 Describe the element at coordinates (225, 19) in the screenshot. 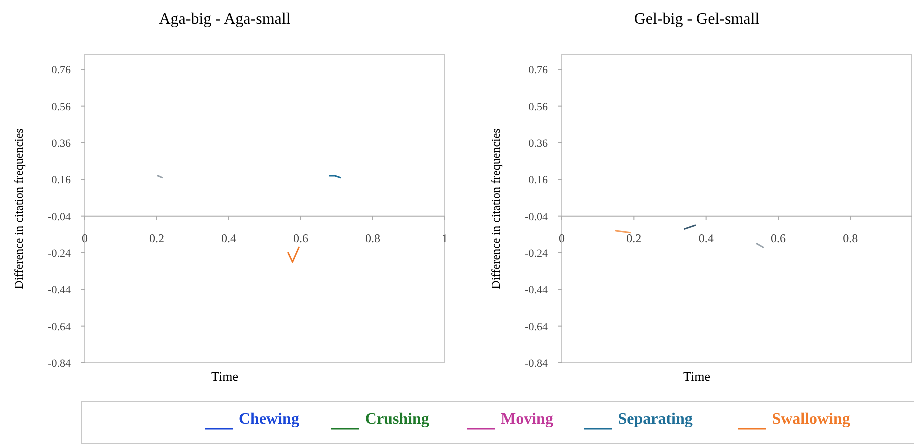

I see `chart-title: Aga-big - Aga-small` at that location.